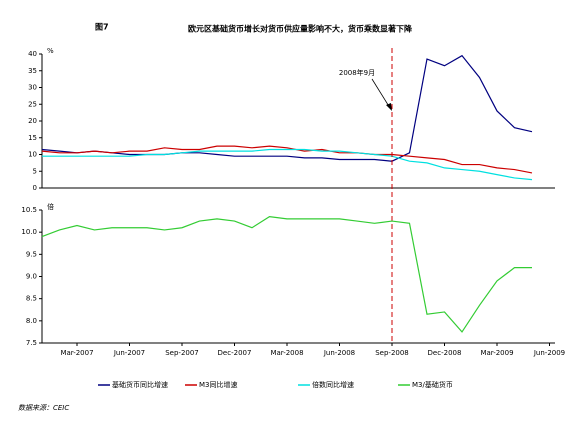 The height and width of the screenshot is (422, 577). What do you see at coordinates (102, 27) in the screenshot?
I see `figure-label: 图7` at bounding box center [102, 27].